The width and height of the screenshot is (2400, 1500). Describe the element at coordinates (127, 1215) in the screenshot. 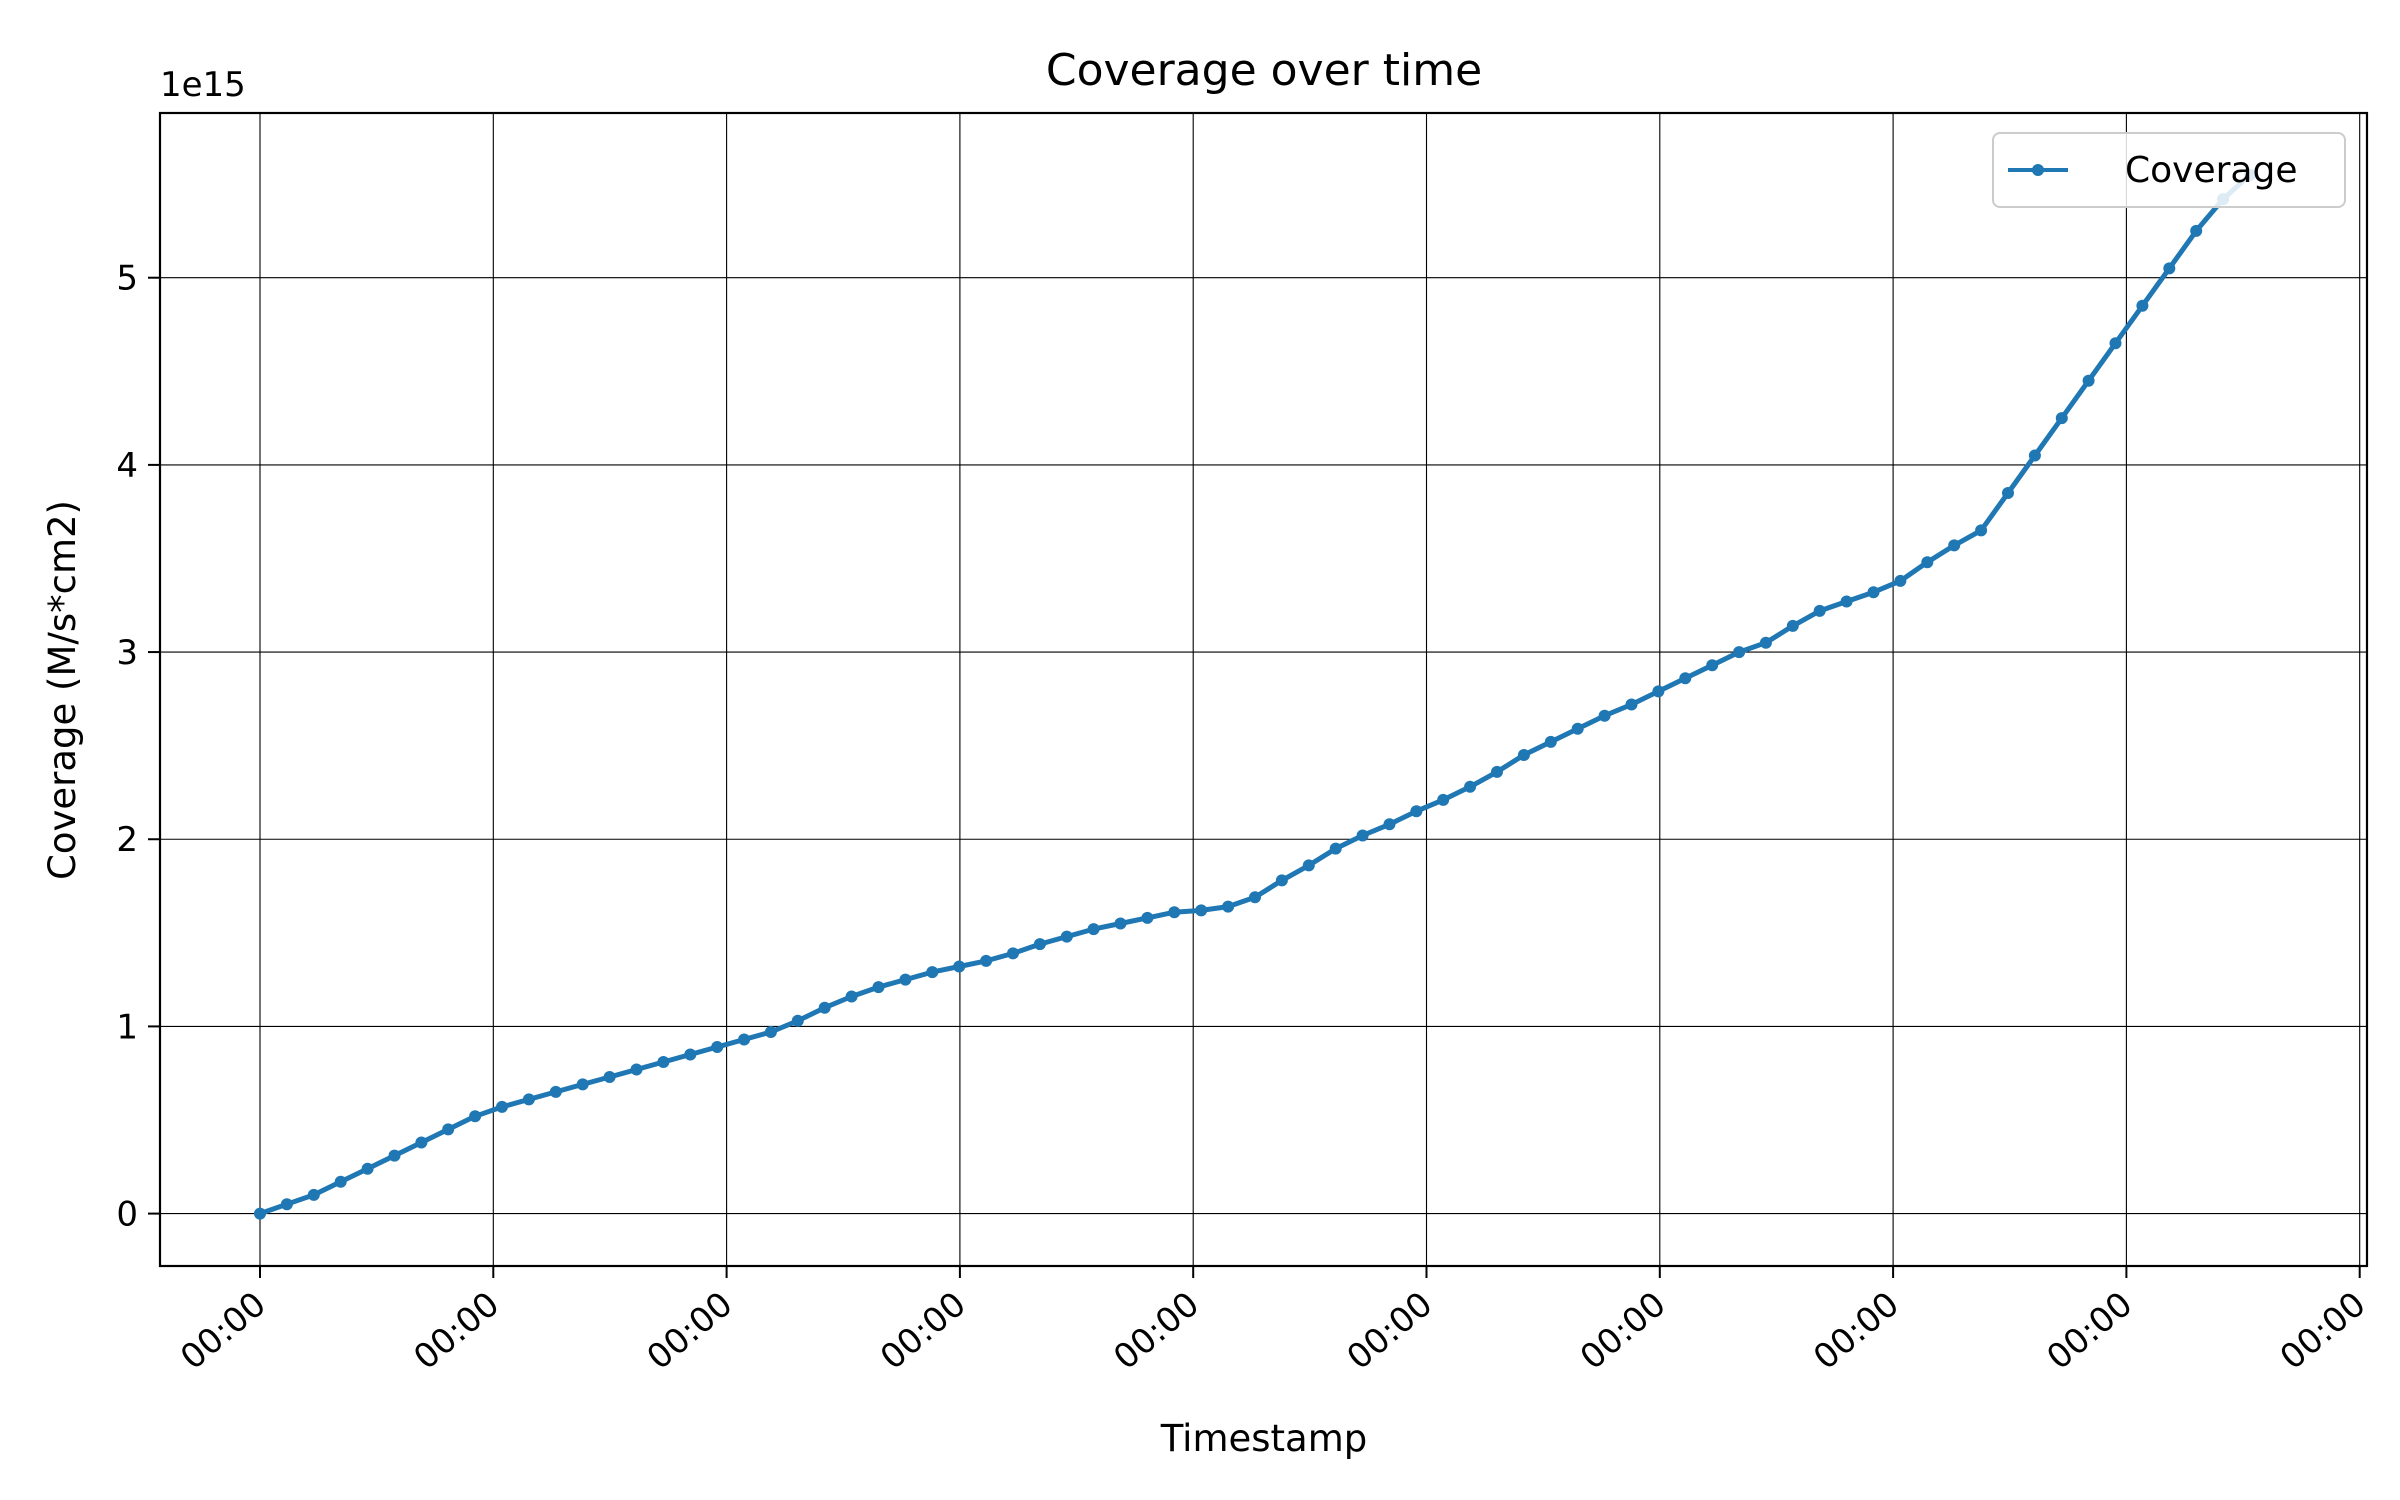

I see `y-tick-label: 0` at that location.